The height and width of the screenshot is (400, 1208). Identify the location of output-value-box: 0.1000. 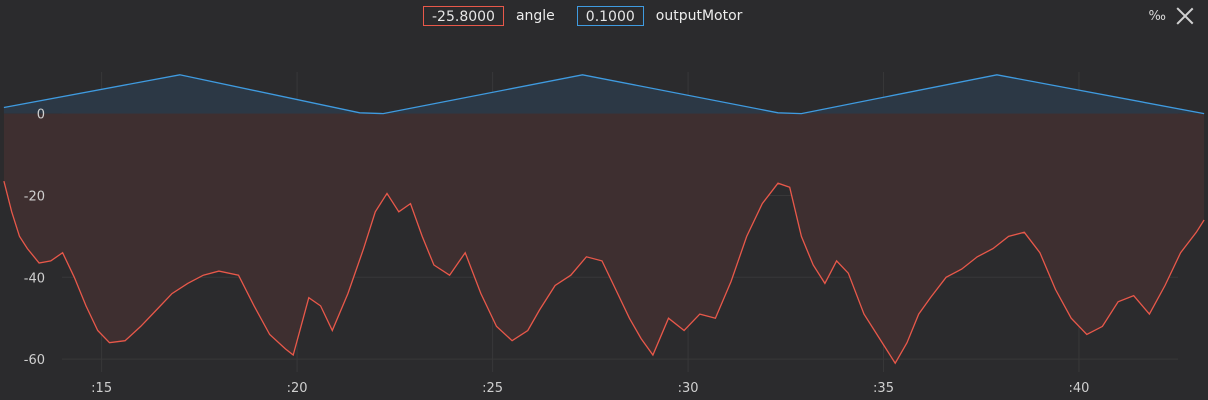
(610, 16).